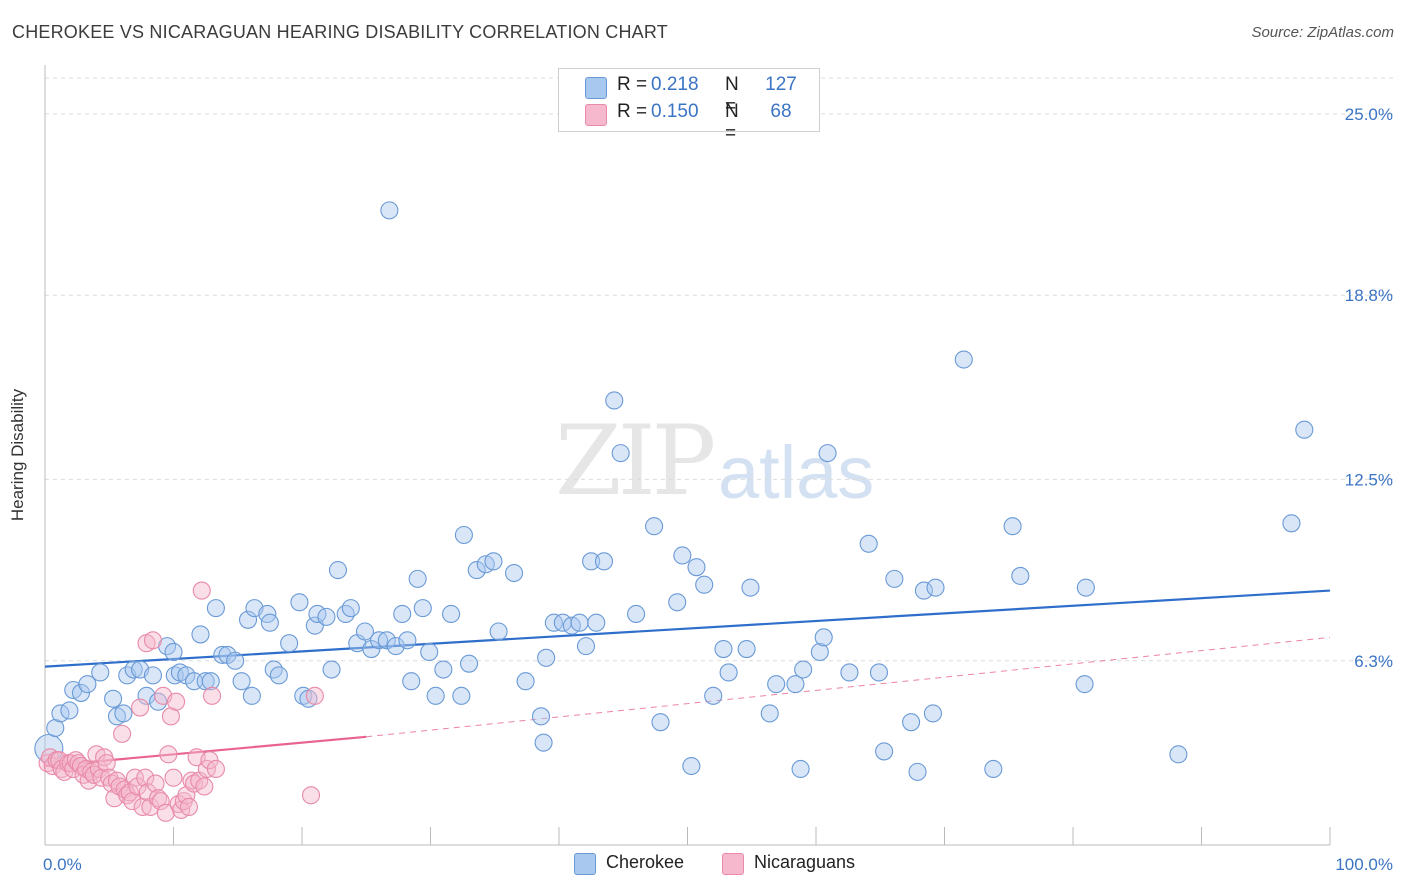 Image resolution: width=1406 pixels, height=892 pixels. I want to click on x-tick-label: 0.0%, so click(62, 864).